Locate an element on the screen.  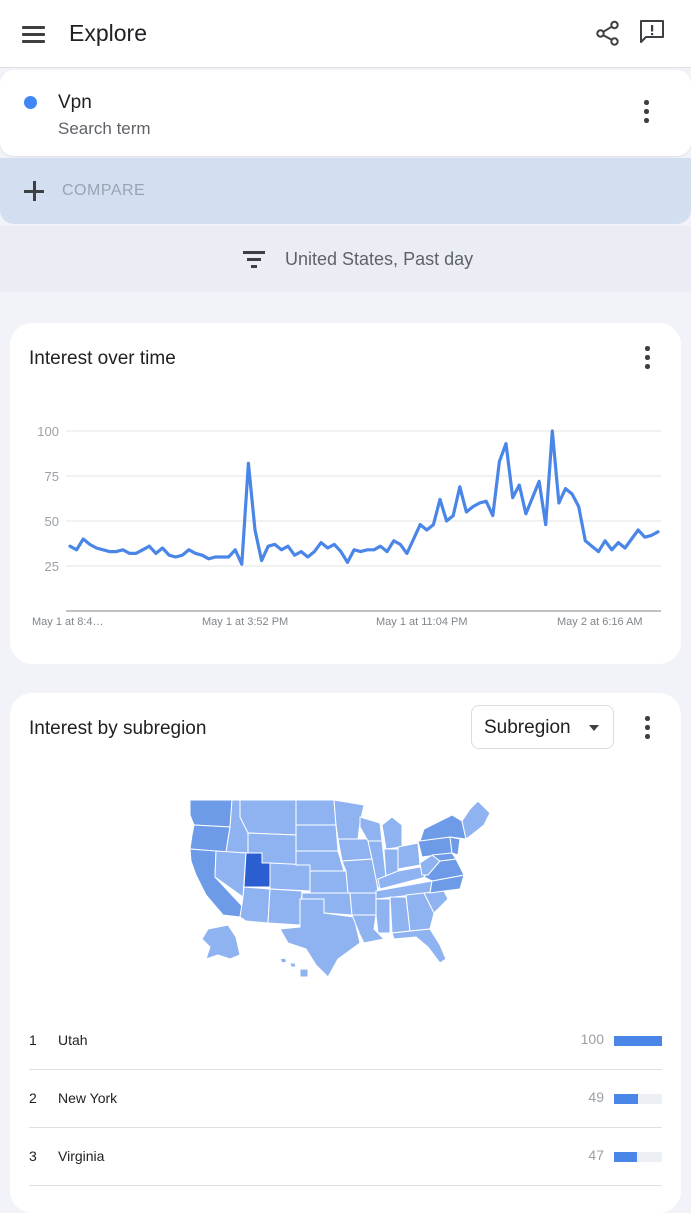
feedback-icon is located at coordinates (652, 32).